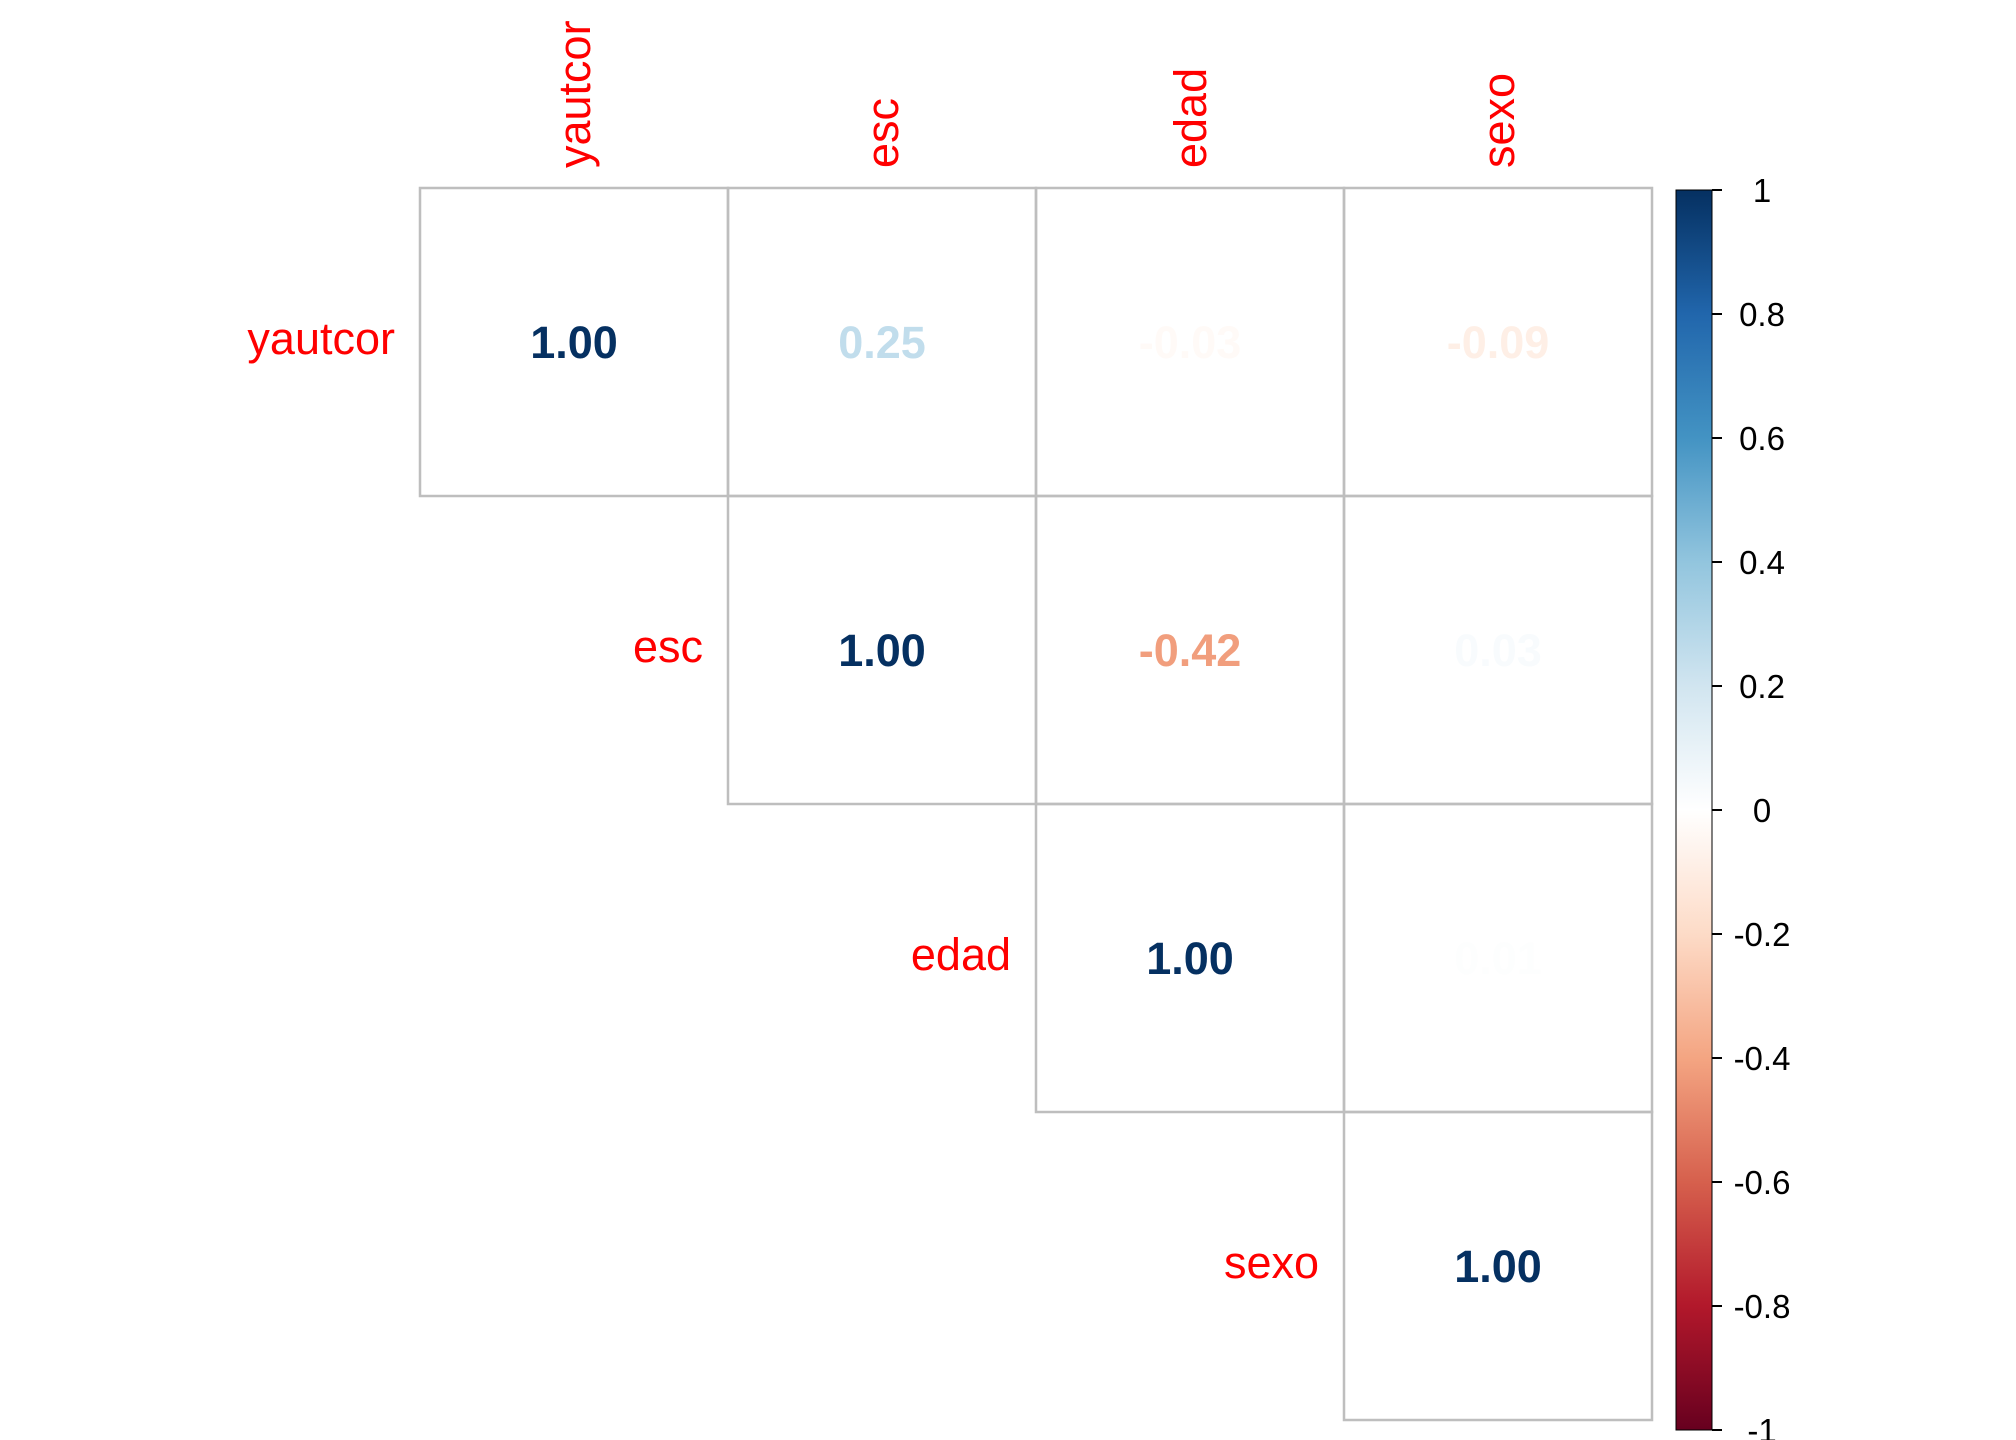 The width and height of the screenshot is (2016, 1440). Describe the element at coordinates (668, 646) in the screenshot. I see `row-label-esc: esc` at that location.